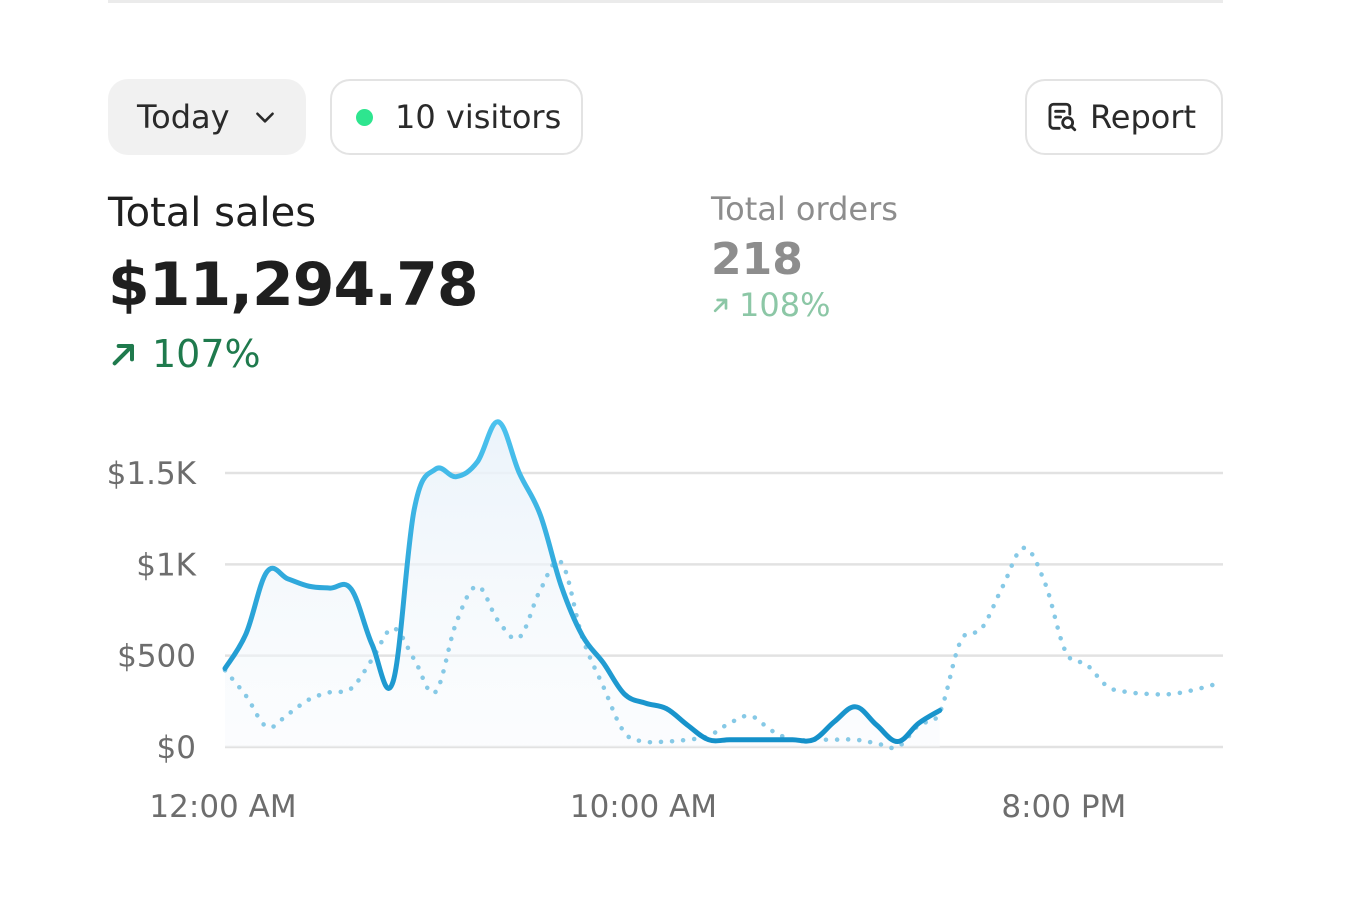  I want to click on live-visitors-button: 10 visitors, so click(456, 117).